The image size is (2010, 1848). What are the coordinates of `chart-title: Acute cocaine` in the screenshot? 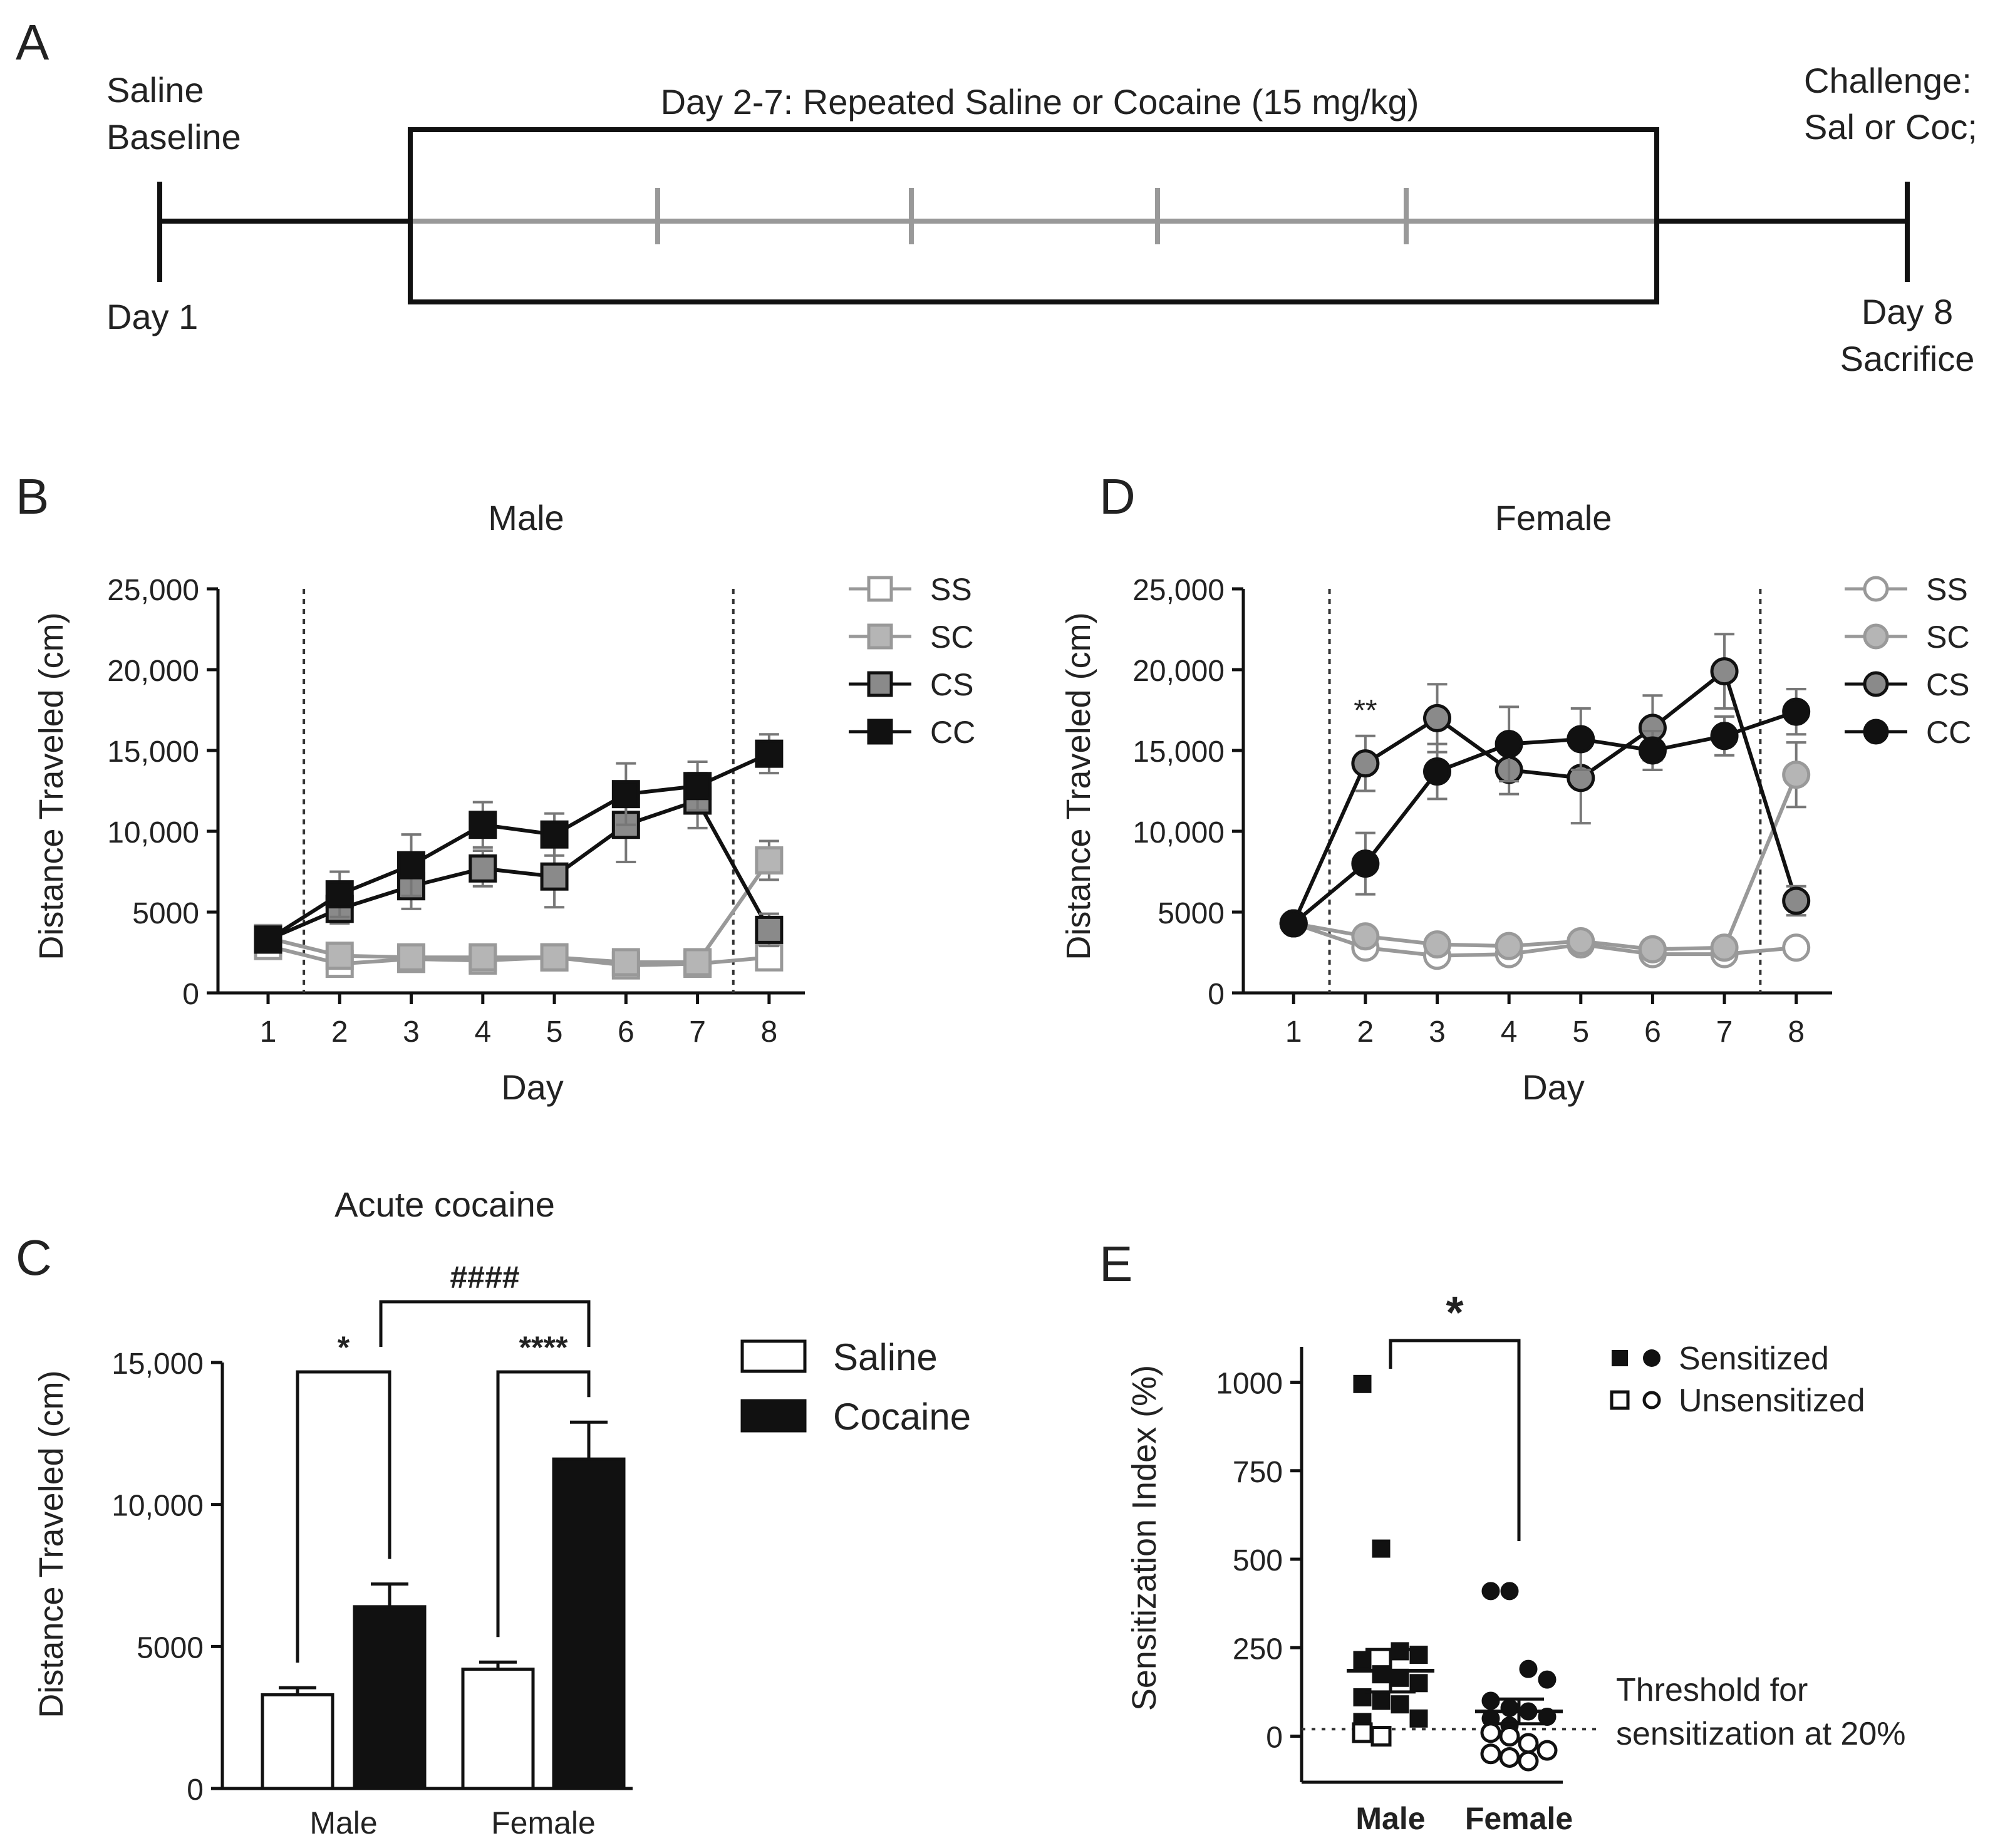 It's located at (445, 1204).